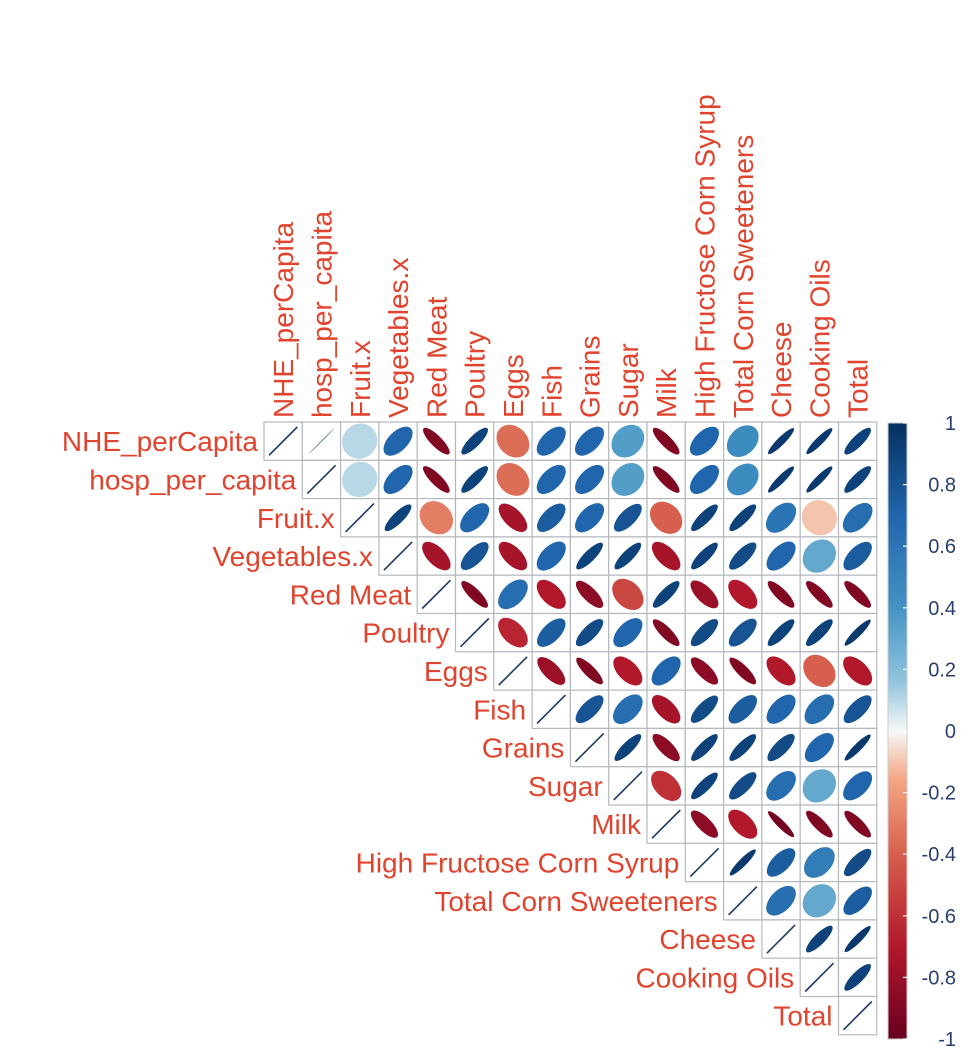 This screenshot has height=1058, width=972. What do you see at coordinates (551, 709) in the screenshot?
I see `diag-fish` at bounding box center [551, 709].